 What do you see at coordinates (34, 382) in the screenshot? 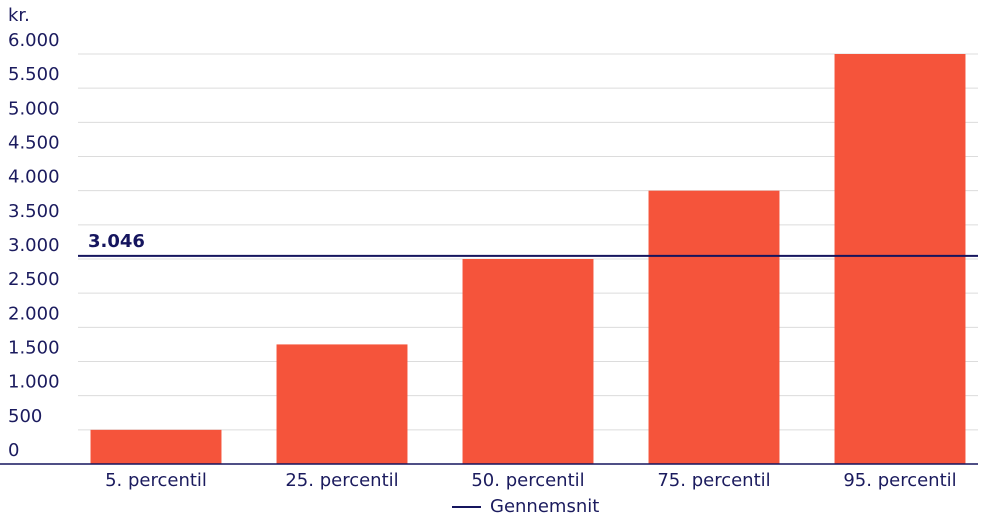
I see `y-tick-label: 1.000` at bounding box center [34, 382].